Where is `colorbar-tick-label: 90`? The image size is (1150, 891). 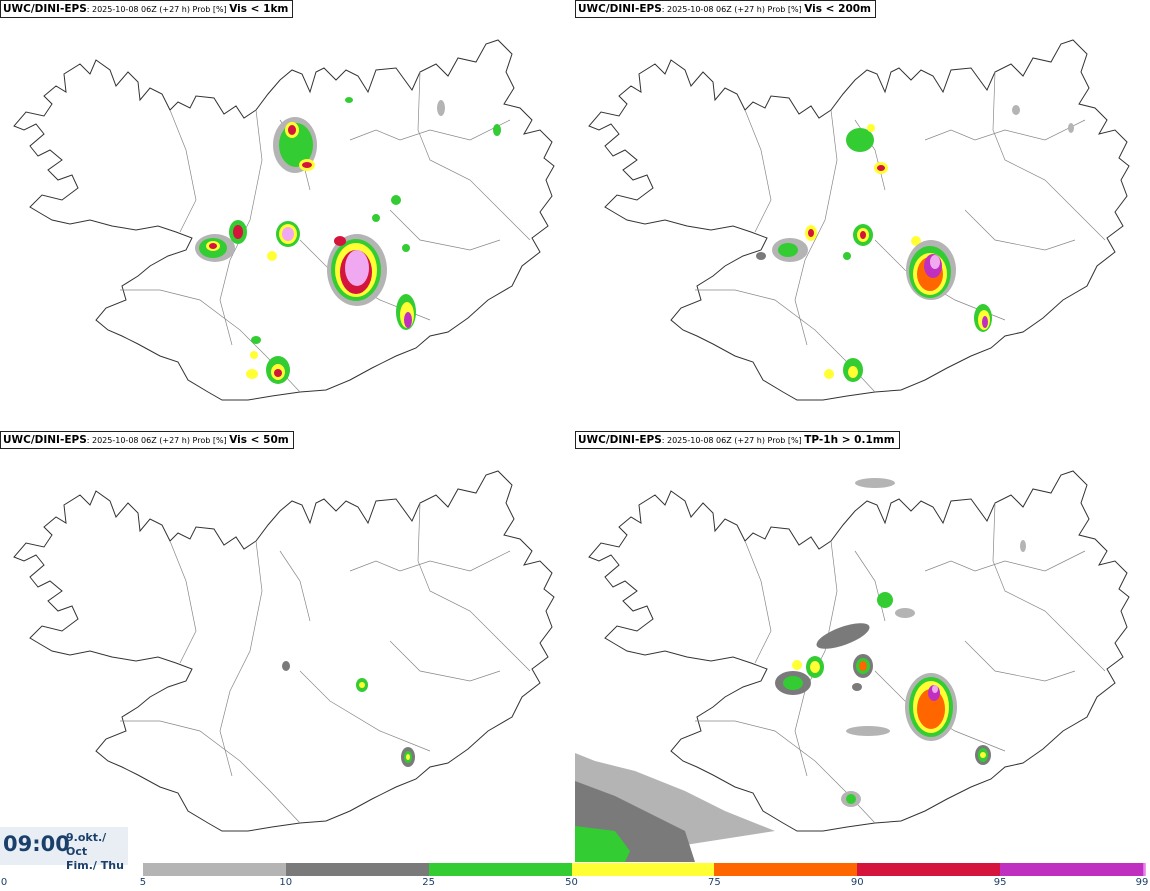
colorbar-tick-label: 90 is located at coordinates (857, 882).